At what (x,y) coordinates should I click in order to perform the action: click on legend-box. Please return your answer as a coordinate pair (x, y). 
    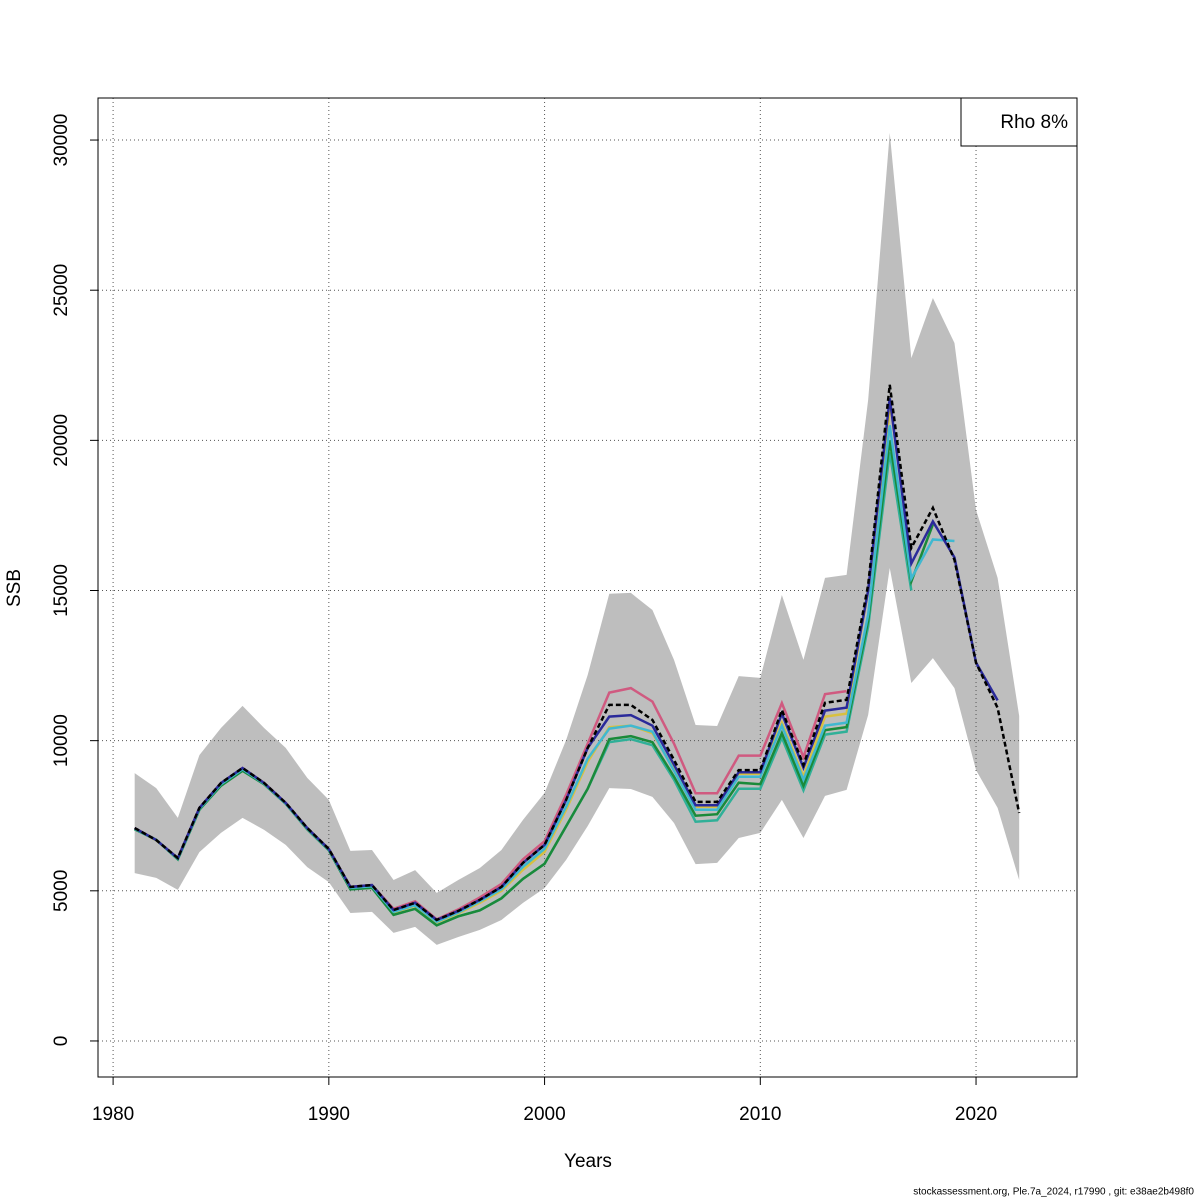
    Looking at the image, I should click on (1019, 122).